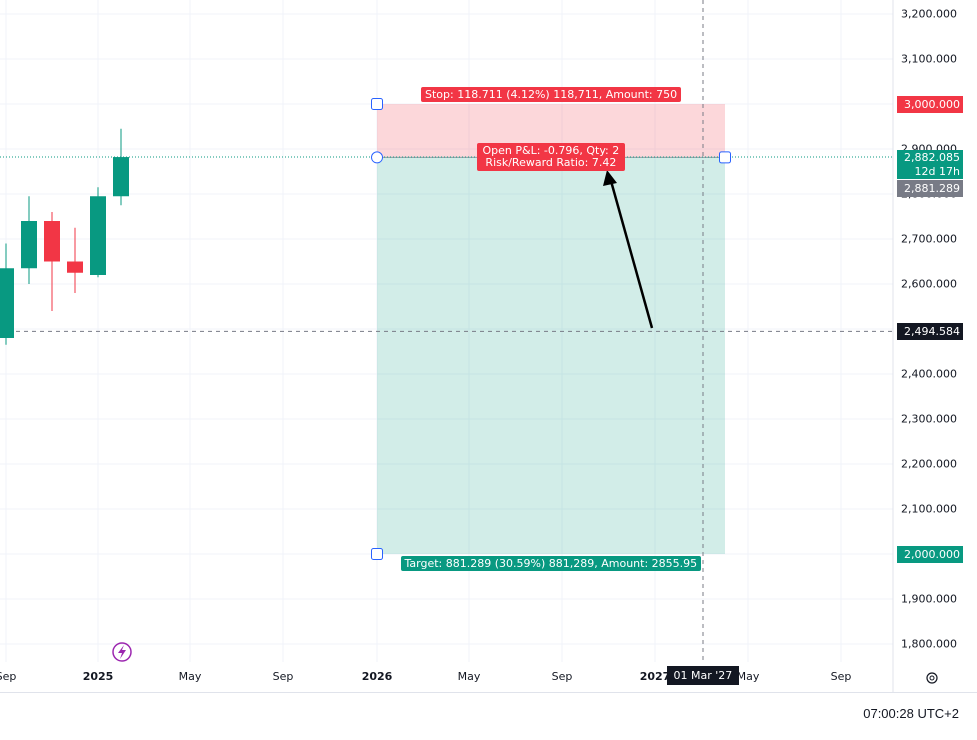  I want to click on entry-handle, so click(377, 157).